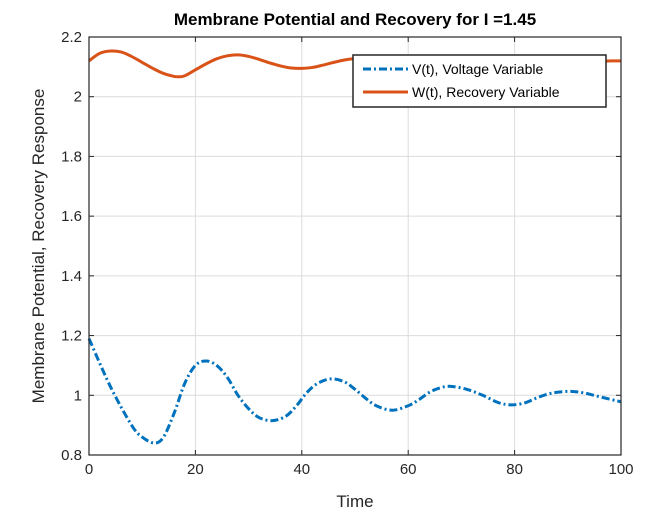 Image resolution: width=650 pixels, height=513 pixels. Describe the element at coordinates (71, 455) in the screenshot. I see `y-tick-label: 0.8` at that location.